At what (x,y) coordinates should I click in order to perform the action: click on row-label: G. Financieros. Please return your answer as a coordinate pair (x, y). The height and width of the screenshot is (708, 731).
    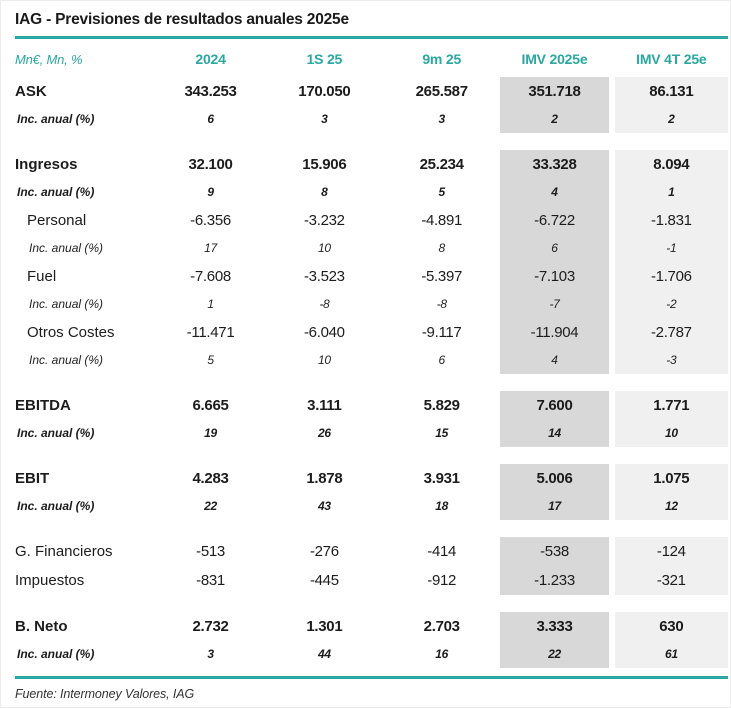
    Looking at the image, I should click on (64, 551).